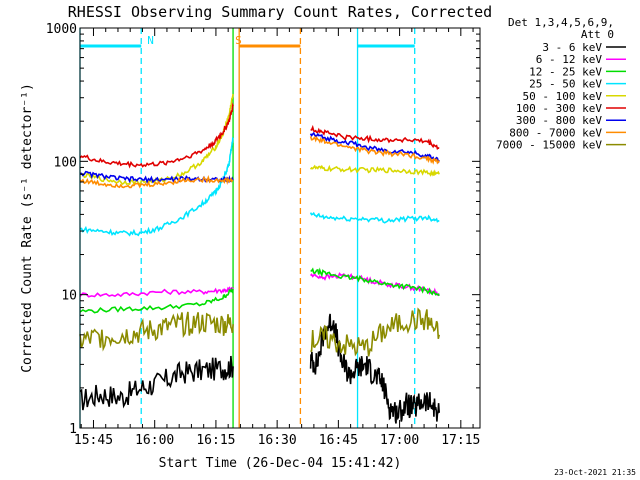 This screenshot has width=640, height=480. What do you see at coordinates (277, 440) in the screenshot?
I see `x-tick-label-3: 16:30` at bounding box center [277, 440].